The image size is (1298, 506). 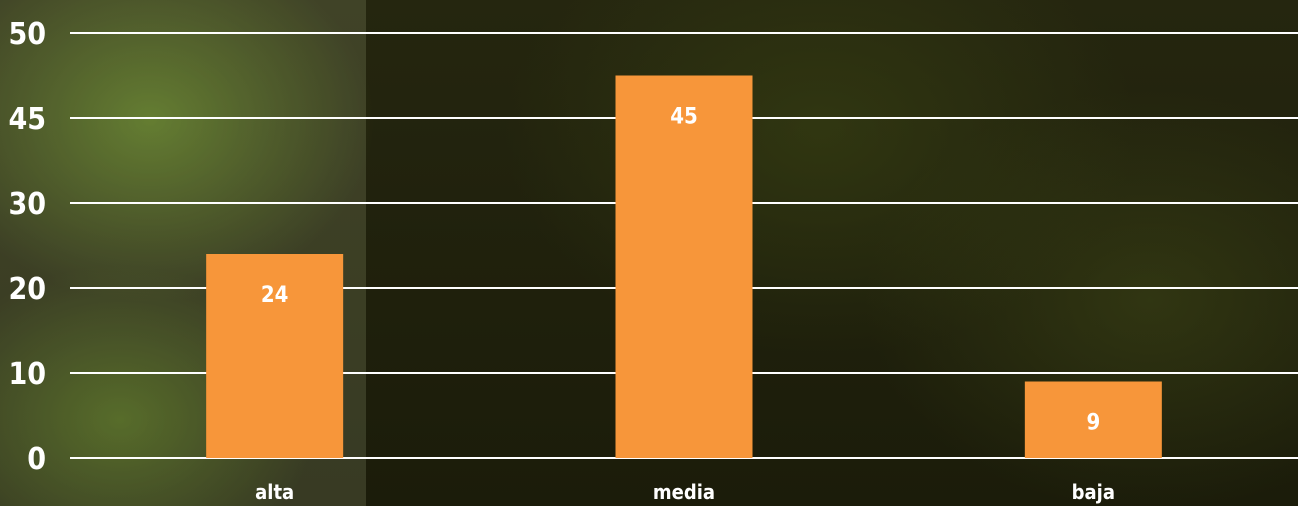 What do you see at coordinates (27, 374) in the screenshot?
I see `y-tick-label: 10` at bounding box center [27, 374].